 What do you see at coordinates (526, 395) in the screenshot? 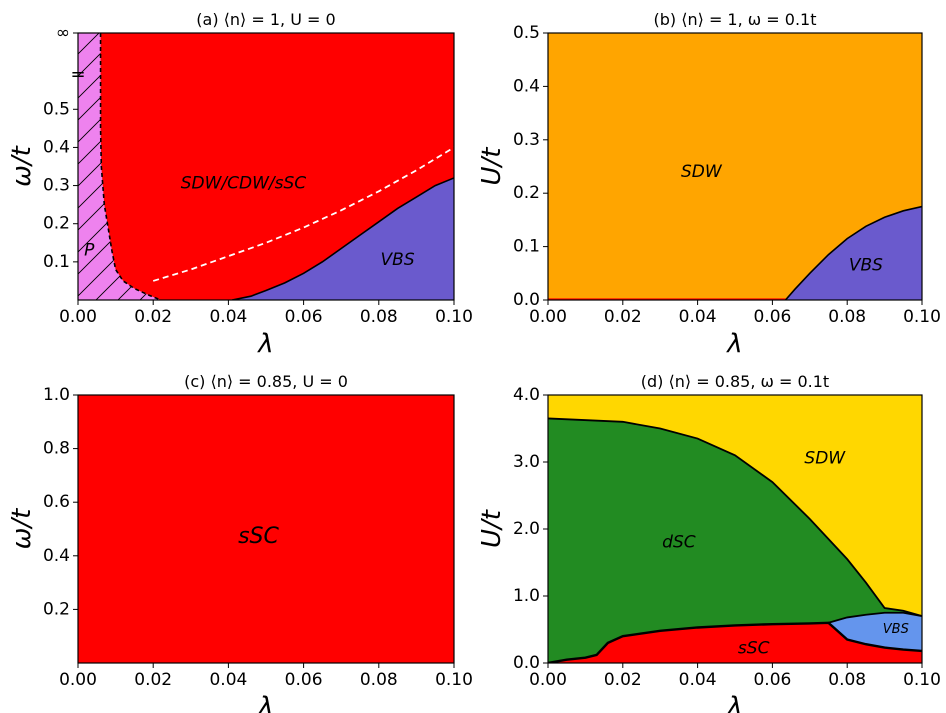
I see `y-tick-label-d: 4.0` at bounding box center [526, 395].